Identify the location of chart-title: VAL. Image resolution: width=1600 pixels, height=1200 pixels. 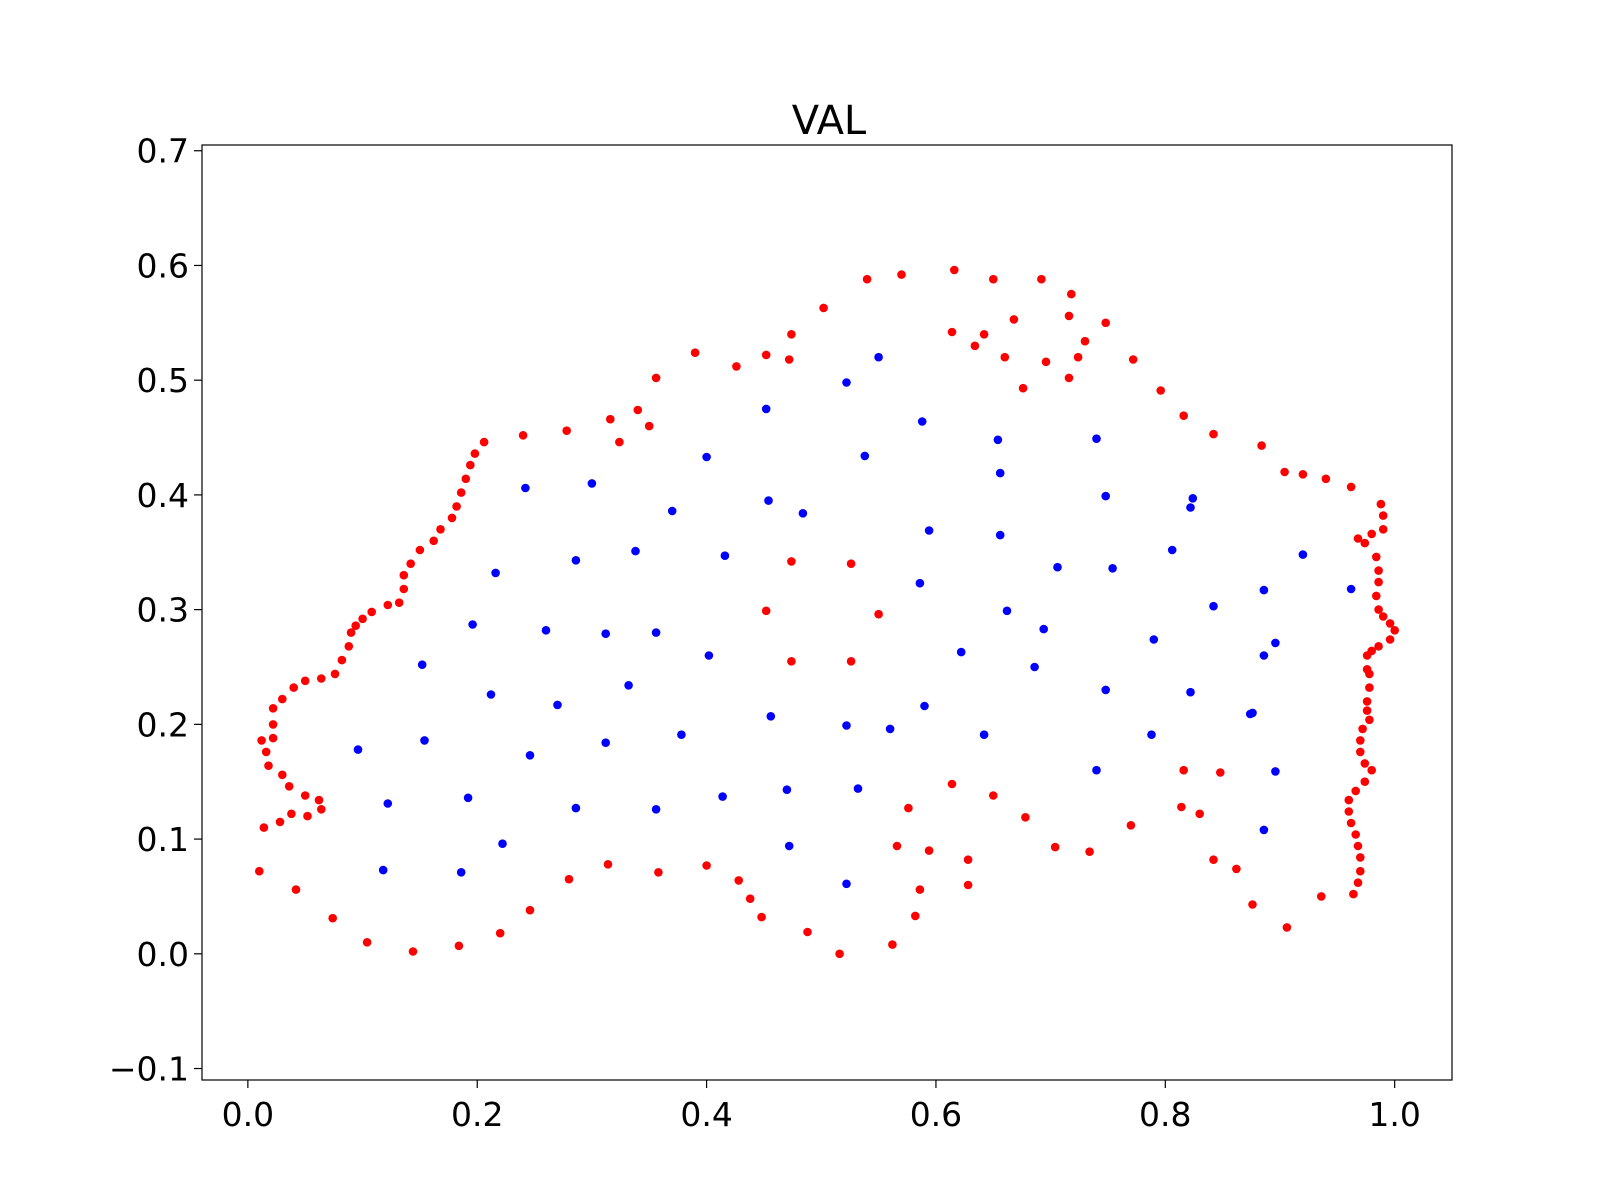
(829, 121).